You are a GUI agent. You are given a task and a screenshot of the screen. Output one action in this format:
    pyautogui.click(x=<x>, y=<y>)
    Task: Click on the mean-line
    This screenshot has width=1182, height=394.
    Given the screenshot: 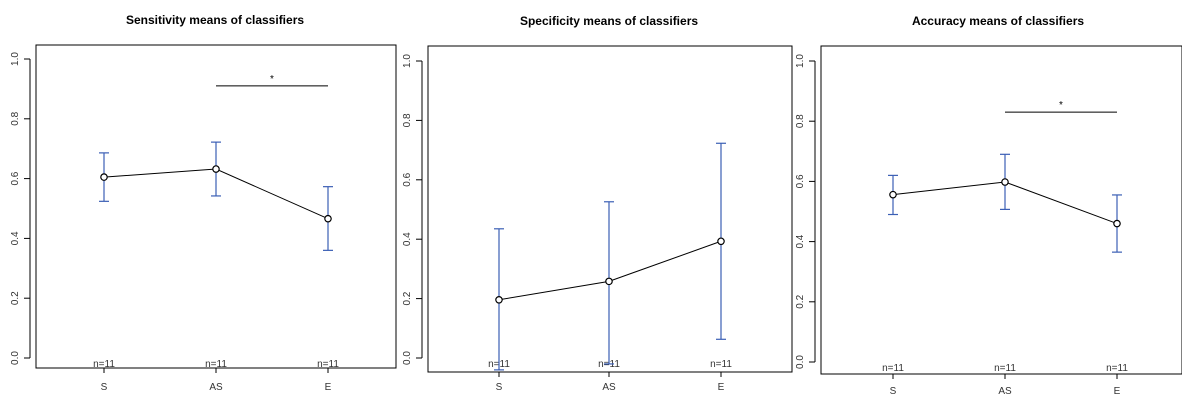 What is the action you would take?
    pyautogui.click(x=610, y=270)
    